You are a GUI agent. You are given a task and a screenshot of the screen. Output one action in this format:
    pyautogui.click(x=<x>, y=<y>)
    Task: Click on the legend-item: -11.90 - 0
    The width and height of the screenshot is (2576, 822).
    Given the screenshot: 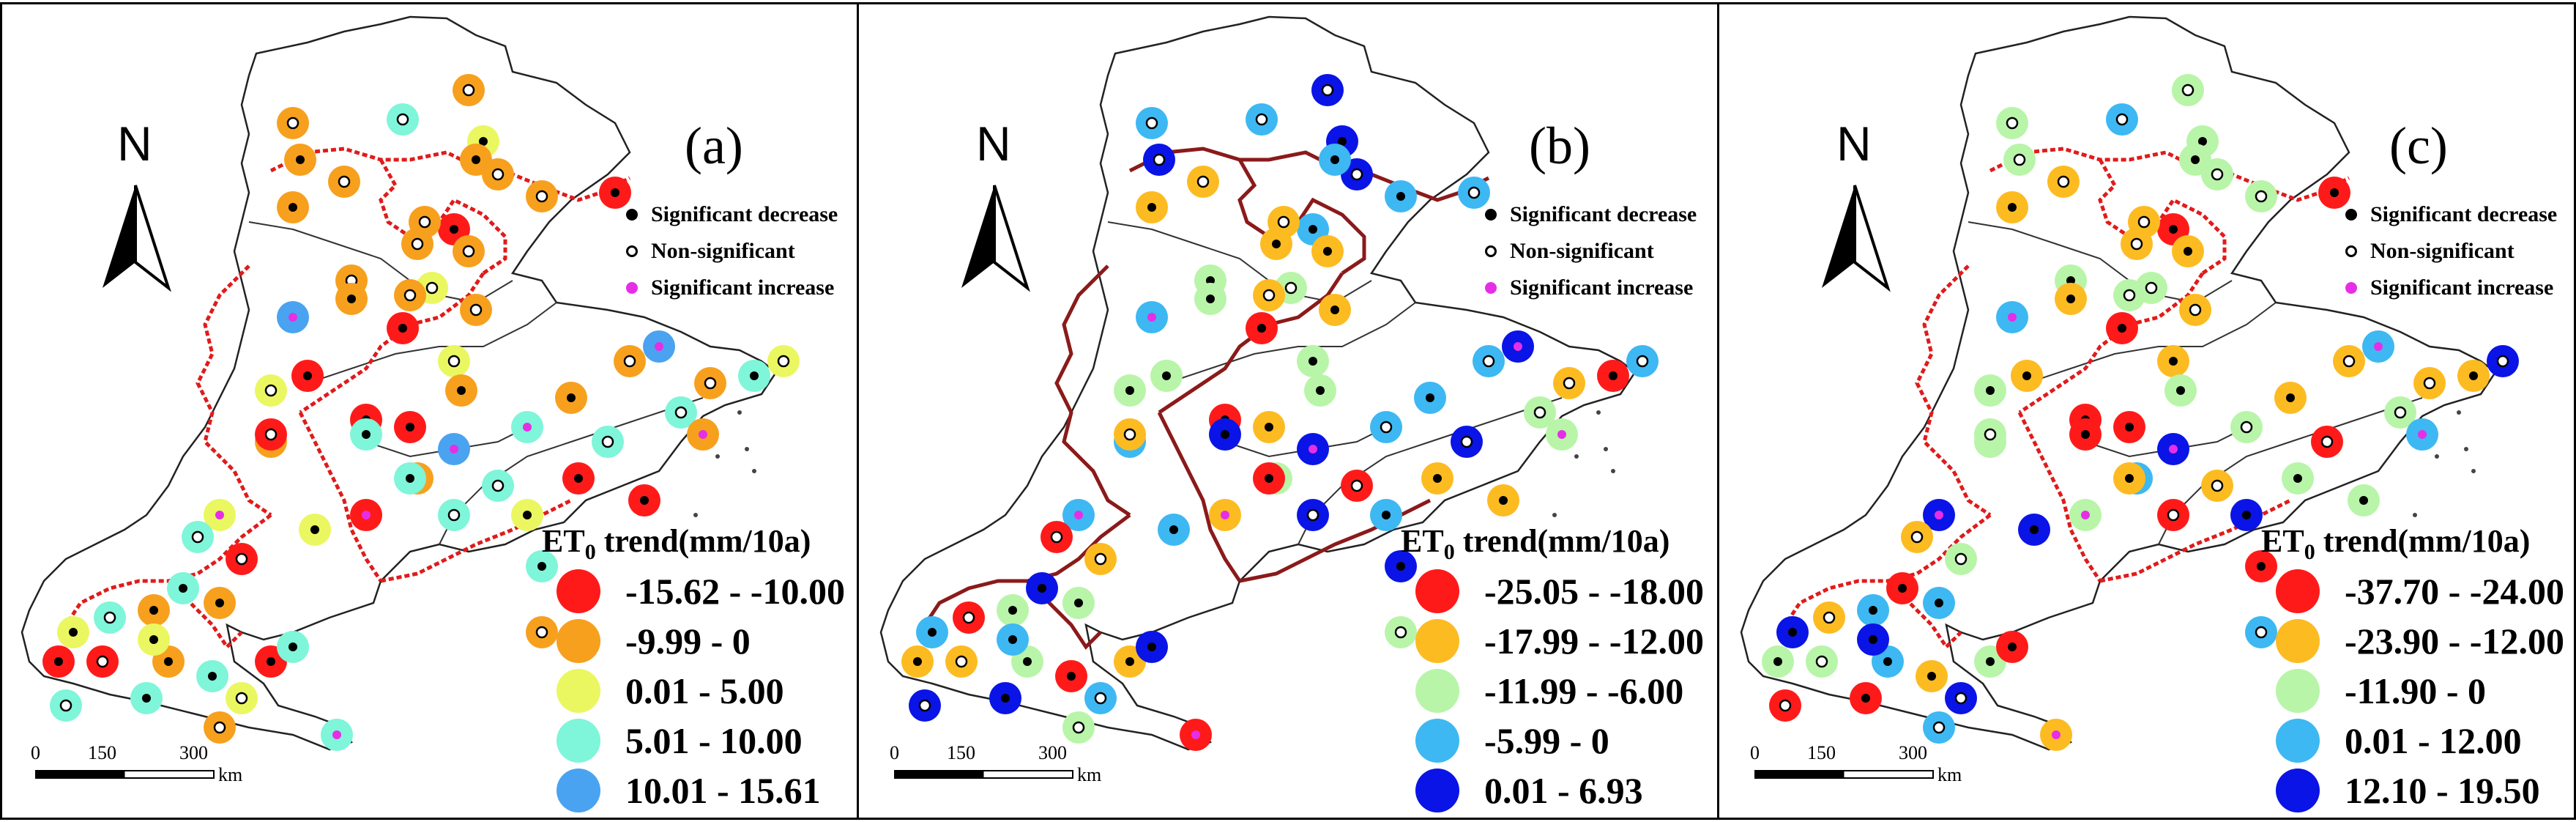 What is the action you would take?
    pyautogui.click(x=2381, y=691)
    